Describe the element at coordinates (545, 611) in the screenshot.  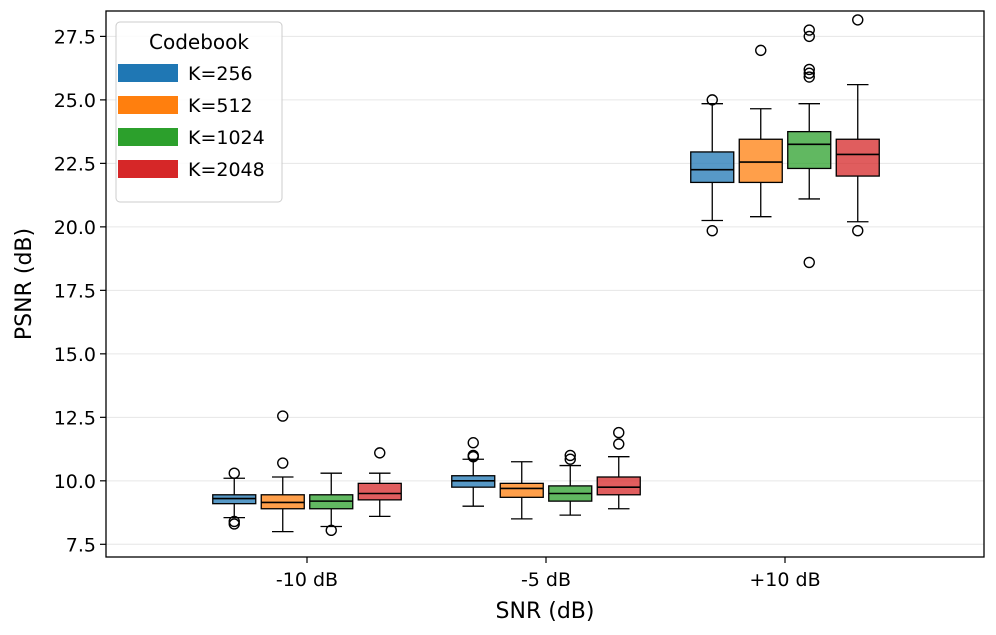
I see `x-axis-label: SNR (dB)` at that location.